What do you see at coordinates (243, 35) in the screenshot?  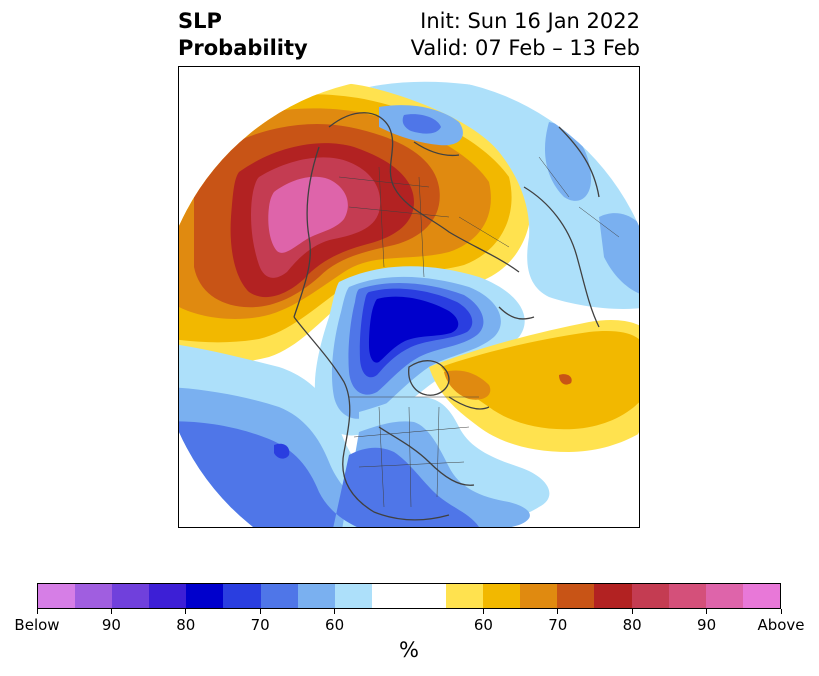 I see `title-left: SLP Probability` at bounding box center [243, 35].